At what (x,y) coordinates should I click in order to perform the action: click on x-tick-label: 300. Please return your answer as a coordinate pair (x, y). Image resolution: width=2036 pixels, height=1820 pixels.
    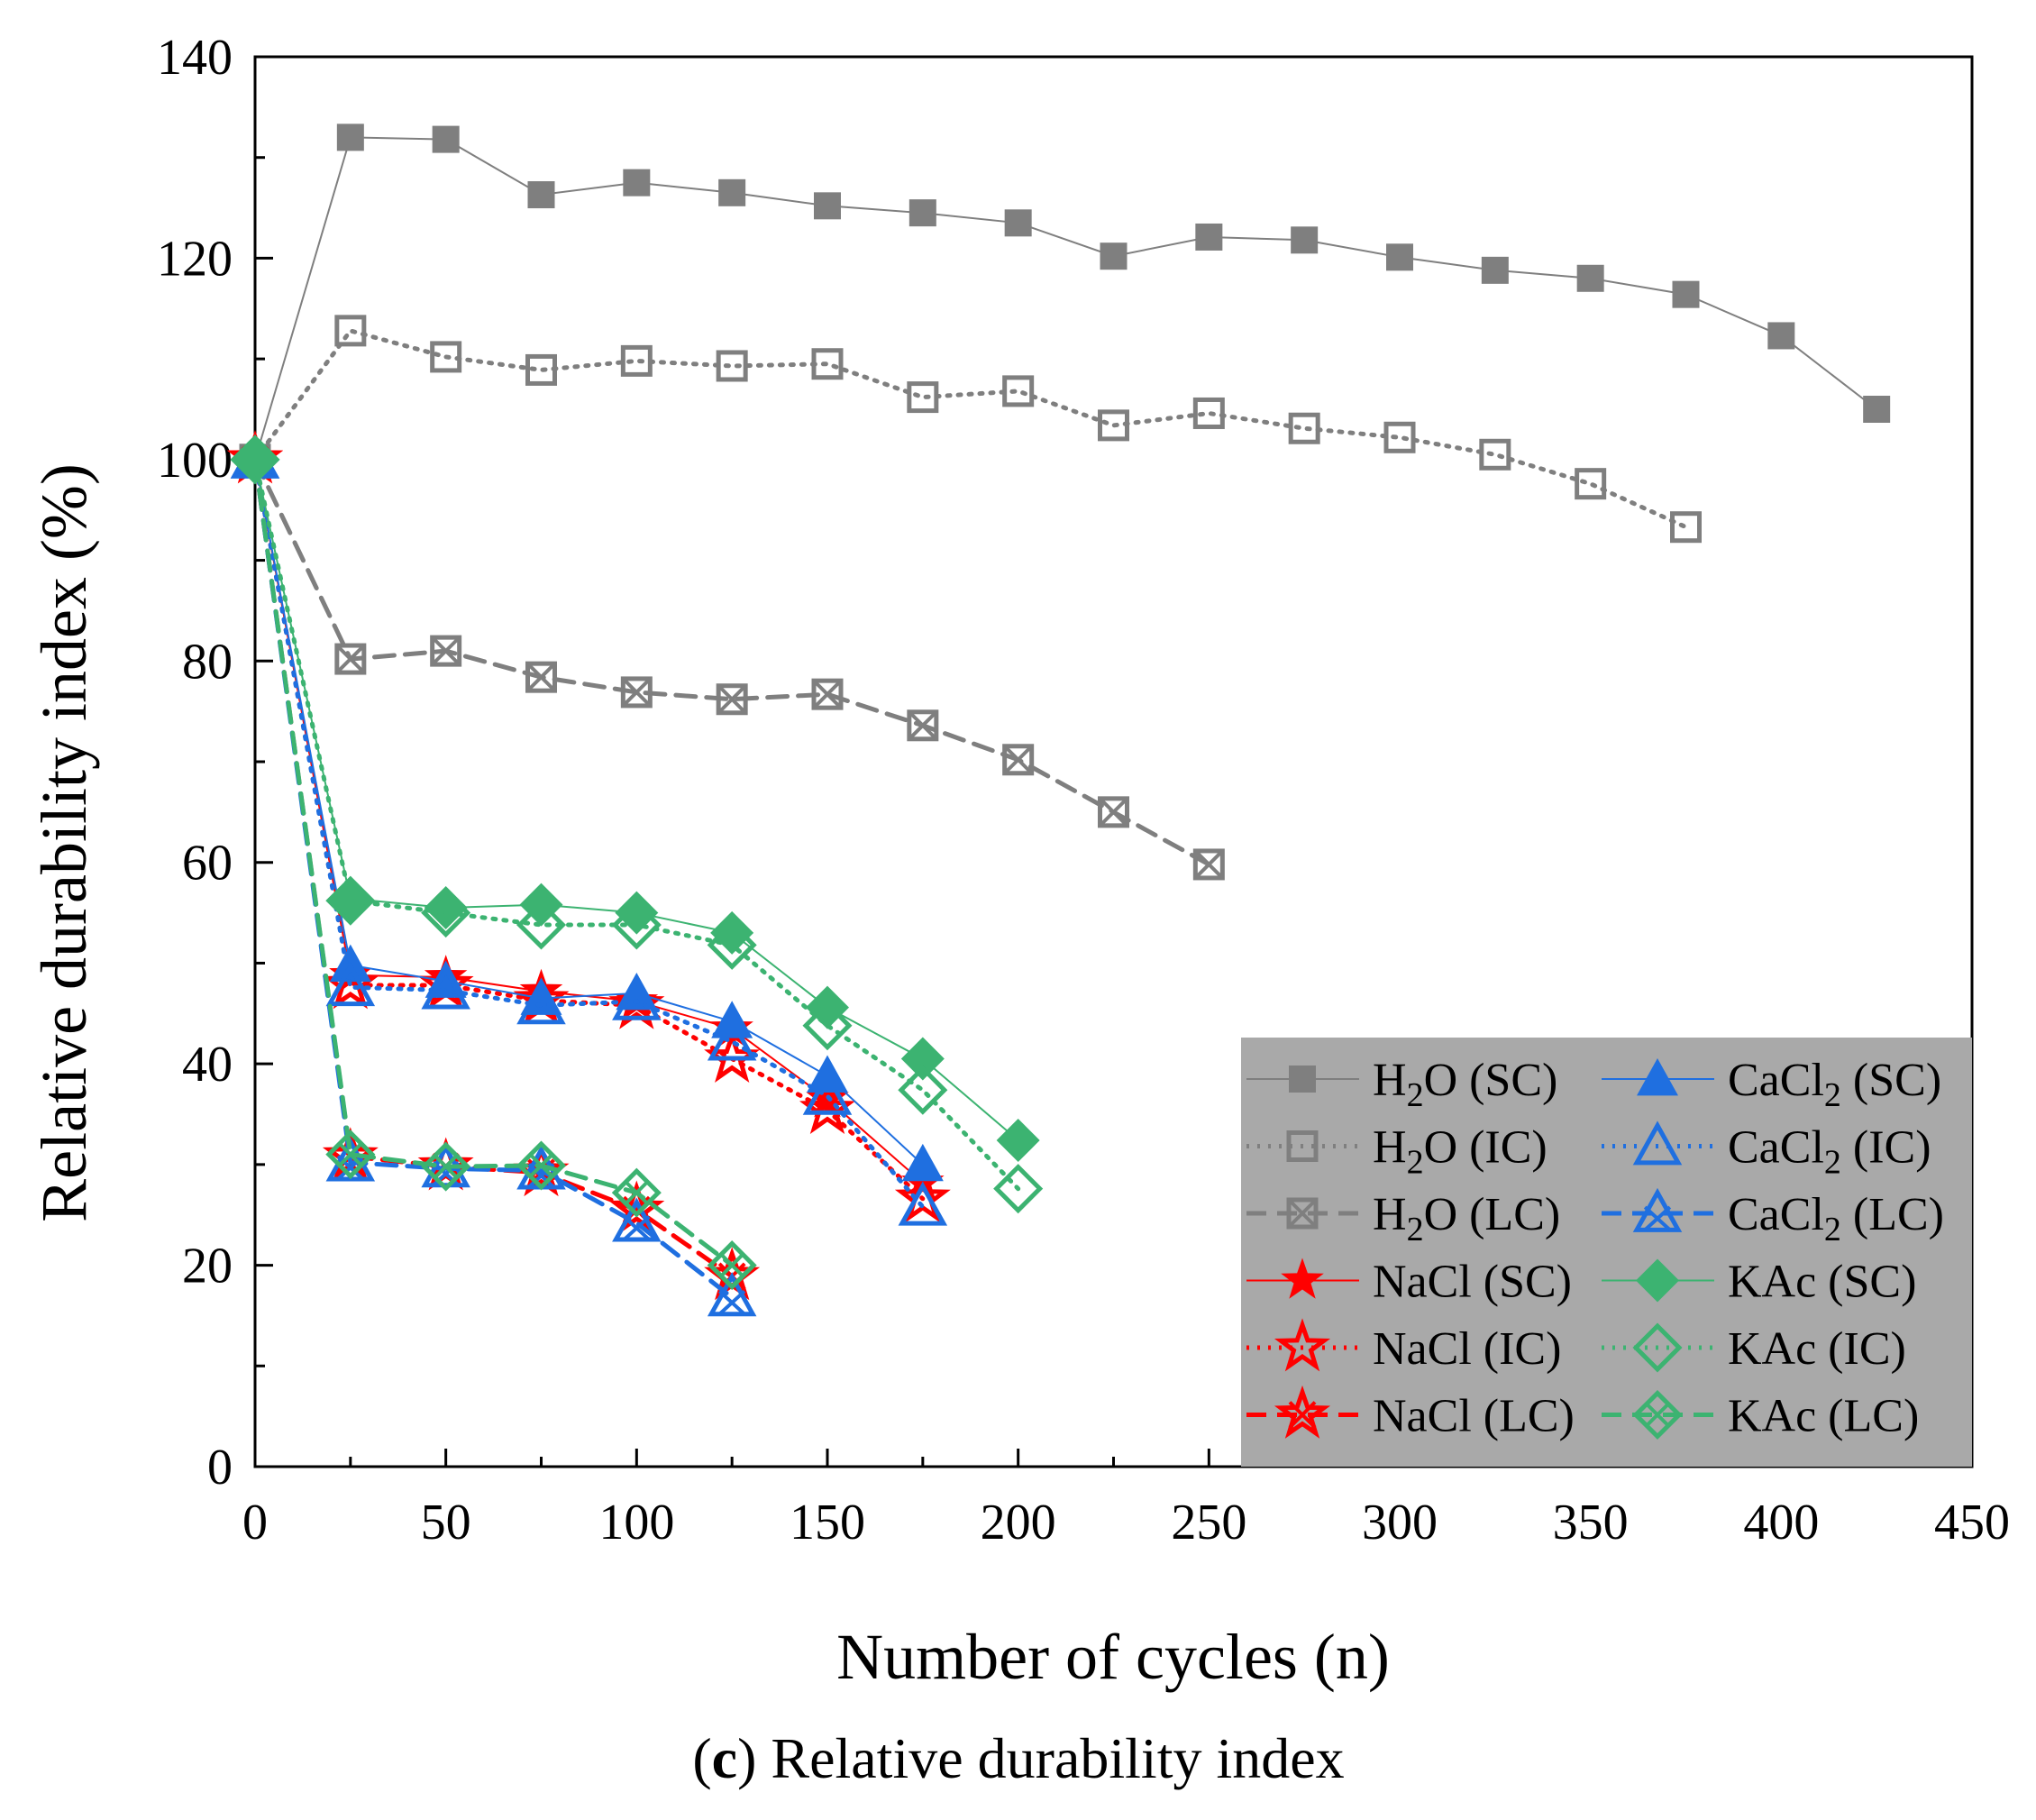
    Looking at the image, I should click on (1400, 1523).